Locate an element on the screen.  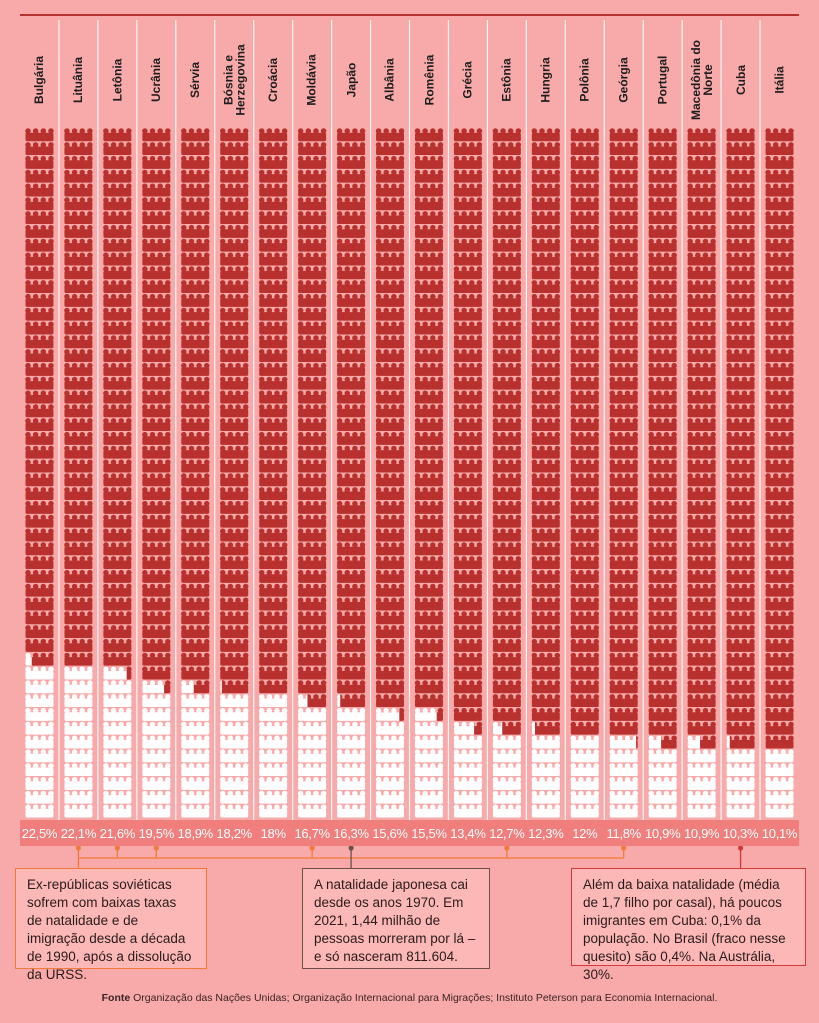
percent-label: 13,4% is located at coordinates (468, 833).